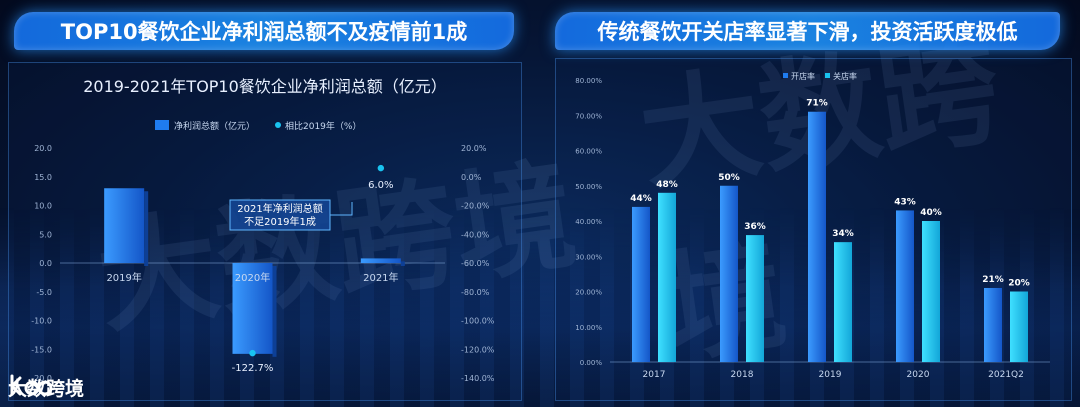 This screenshot has width=1080, height=407. Describe the element at coordinates (588, 293) in the screenshot. I see `y-tick-label: 20.00%` at that location.